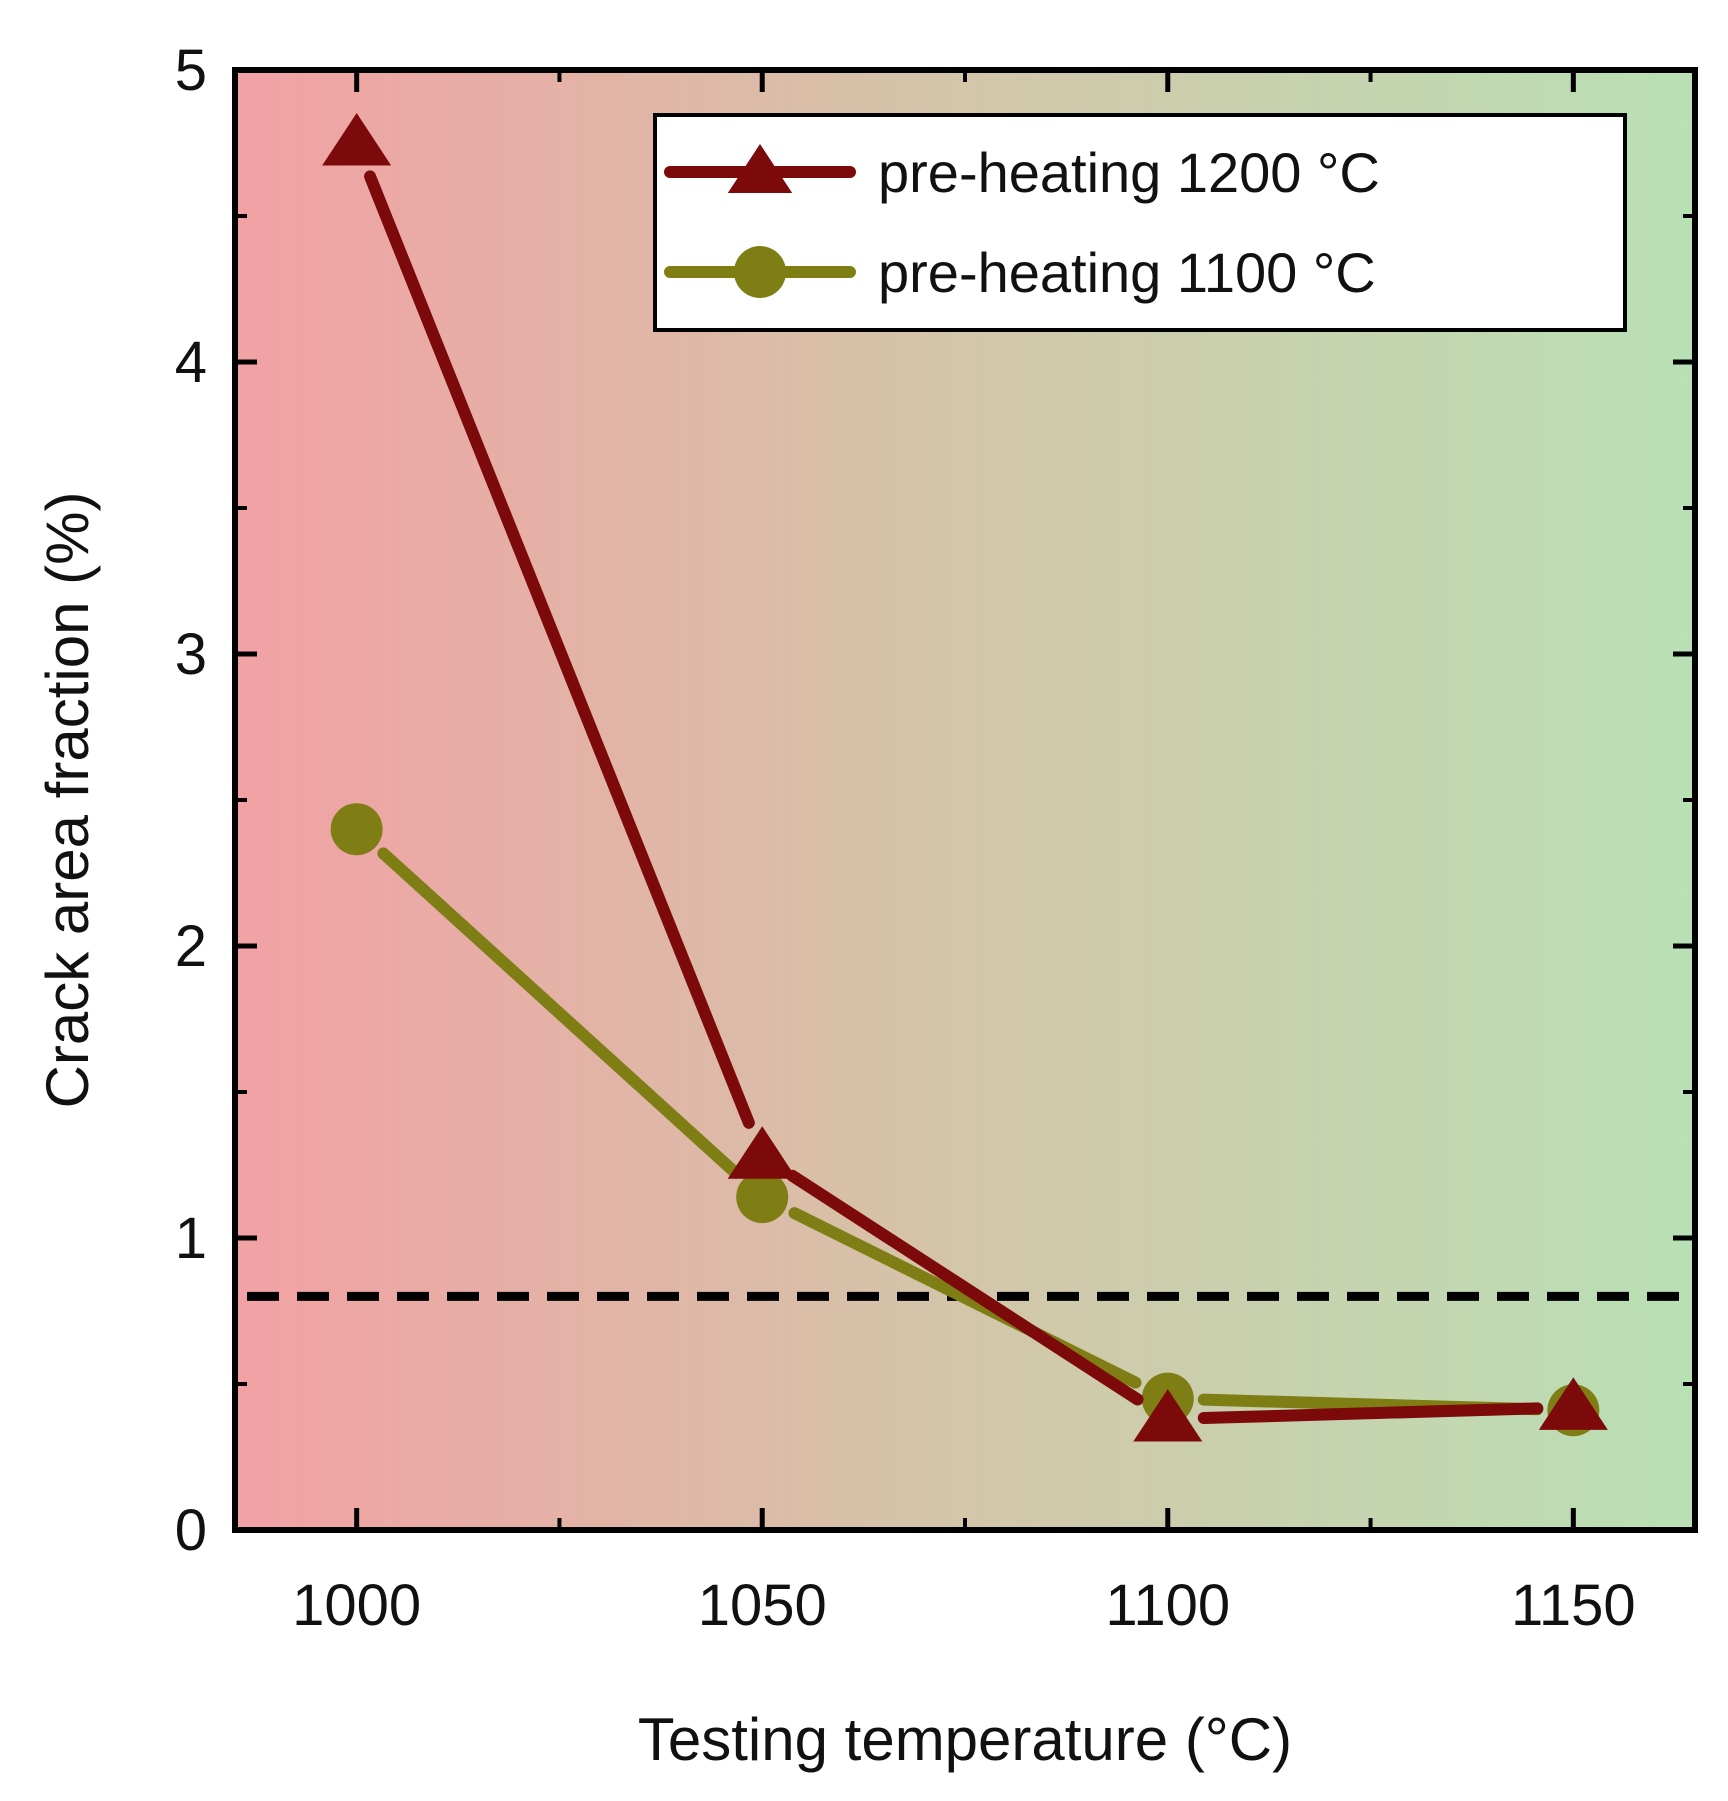 This screenshot has width=1728, height=1801. Describe the element at coordinates (191, 362) in the screenshot. I see `y-tick-label: 4` at that location.